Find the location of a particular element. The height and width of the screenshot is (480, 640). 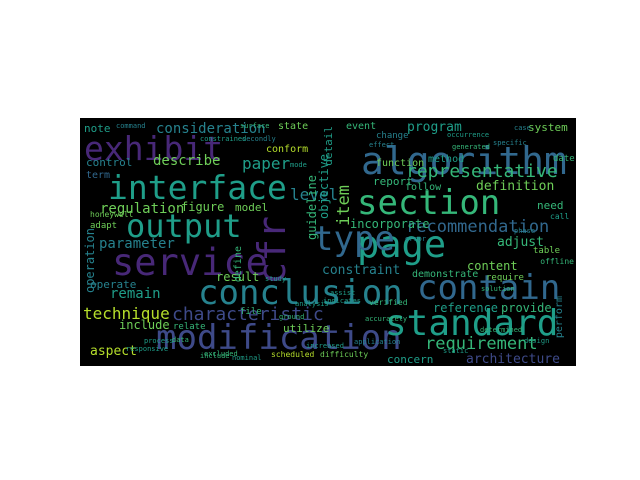

cloud-word-case: case is located at coordinates (522, 128).